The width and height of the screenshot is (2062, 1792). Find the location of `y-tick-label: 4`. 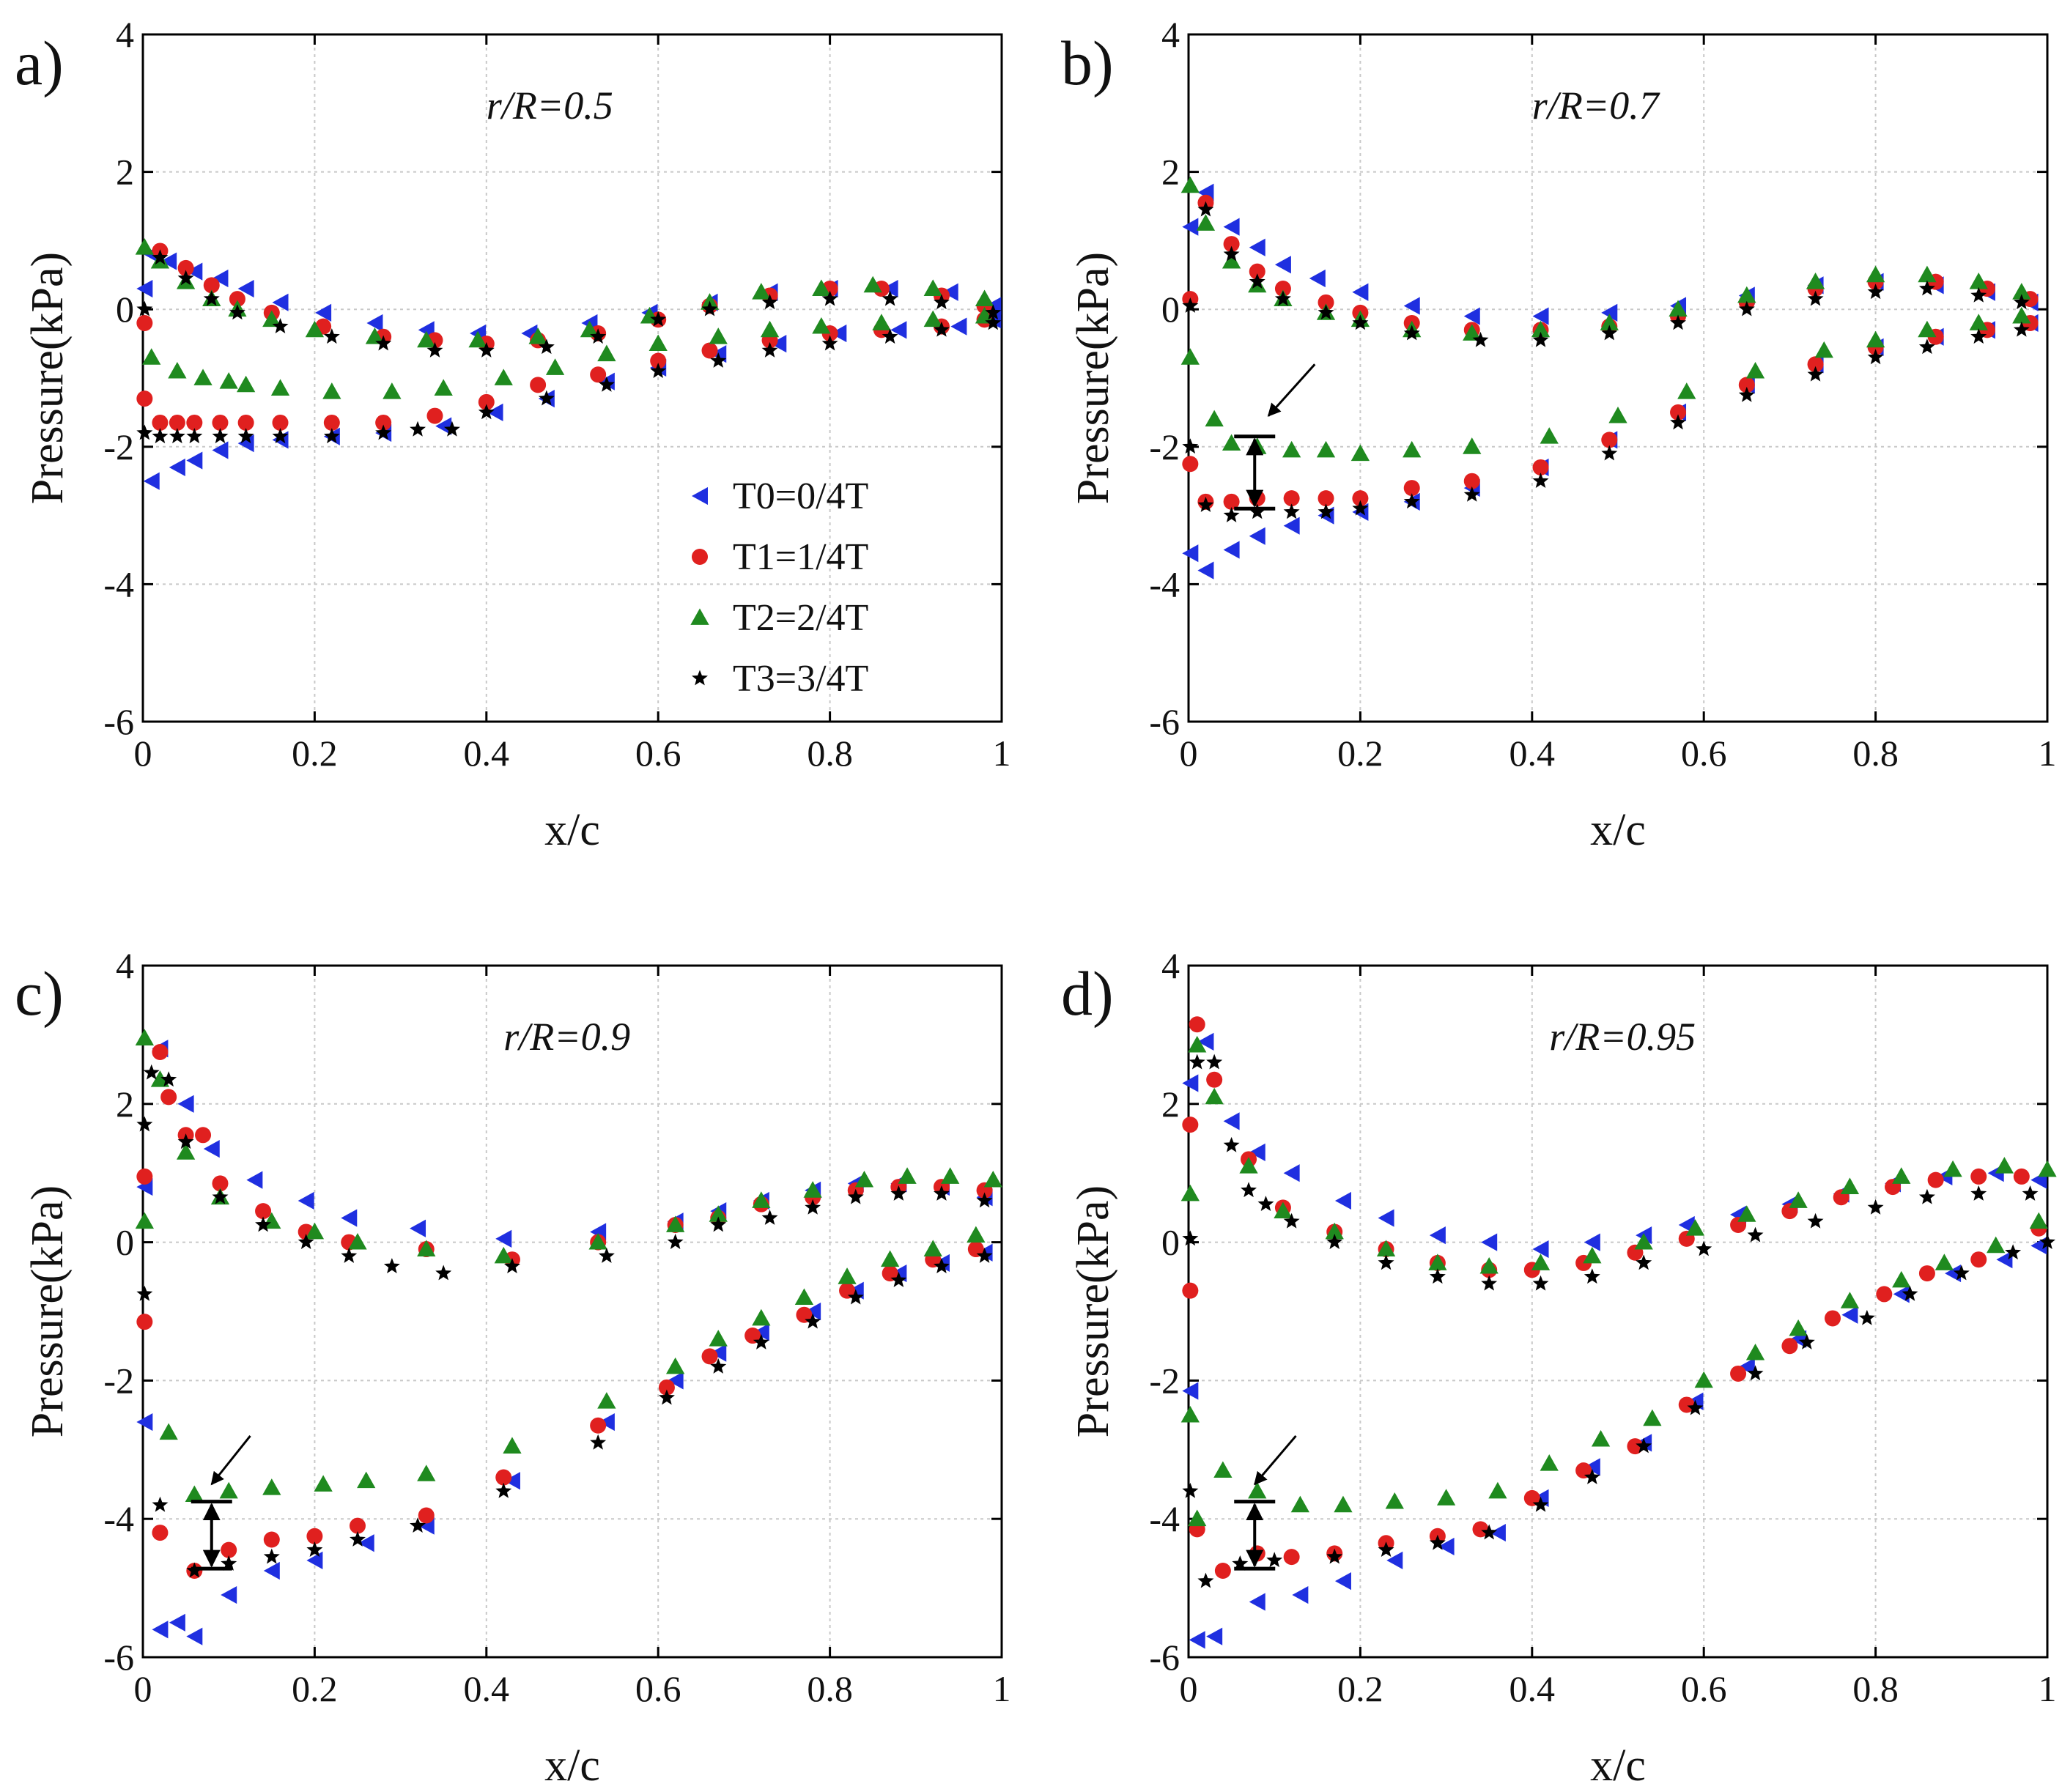

y-tick-label: 4 is located at coordinates (1170, 34).